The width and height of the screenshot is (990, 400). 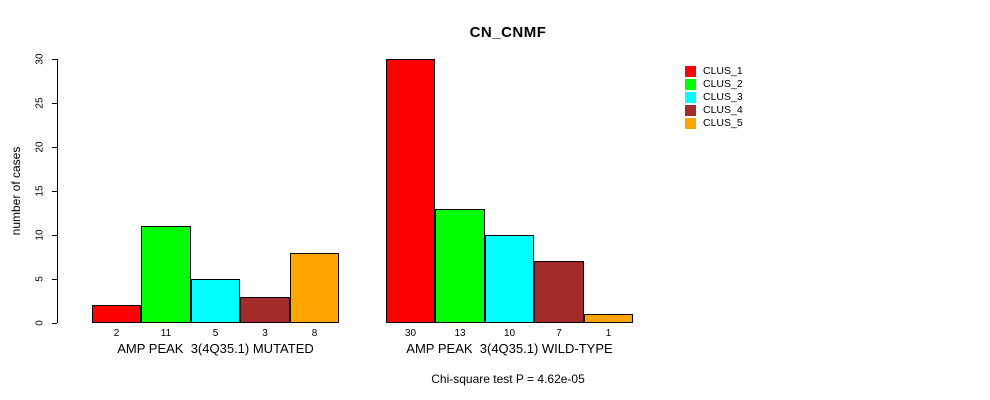 What do you see at coordinates (40, 103) in the screenshot?
I see `y-axis-tick-label: 25` at bounding box center [40, 103].